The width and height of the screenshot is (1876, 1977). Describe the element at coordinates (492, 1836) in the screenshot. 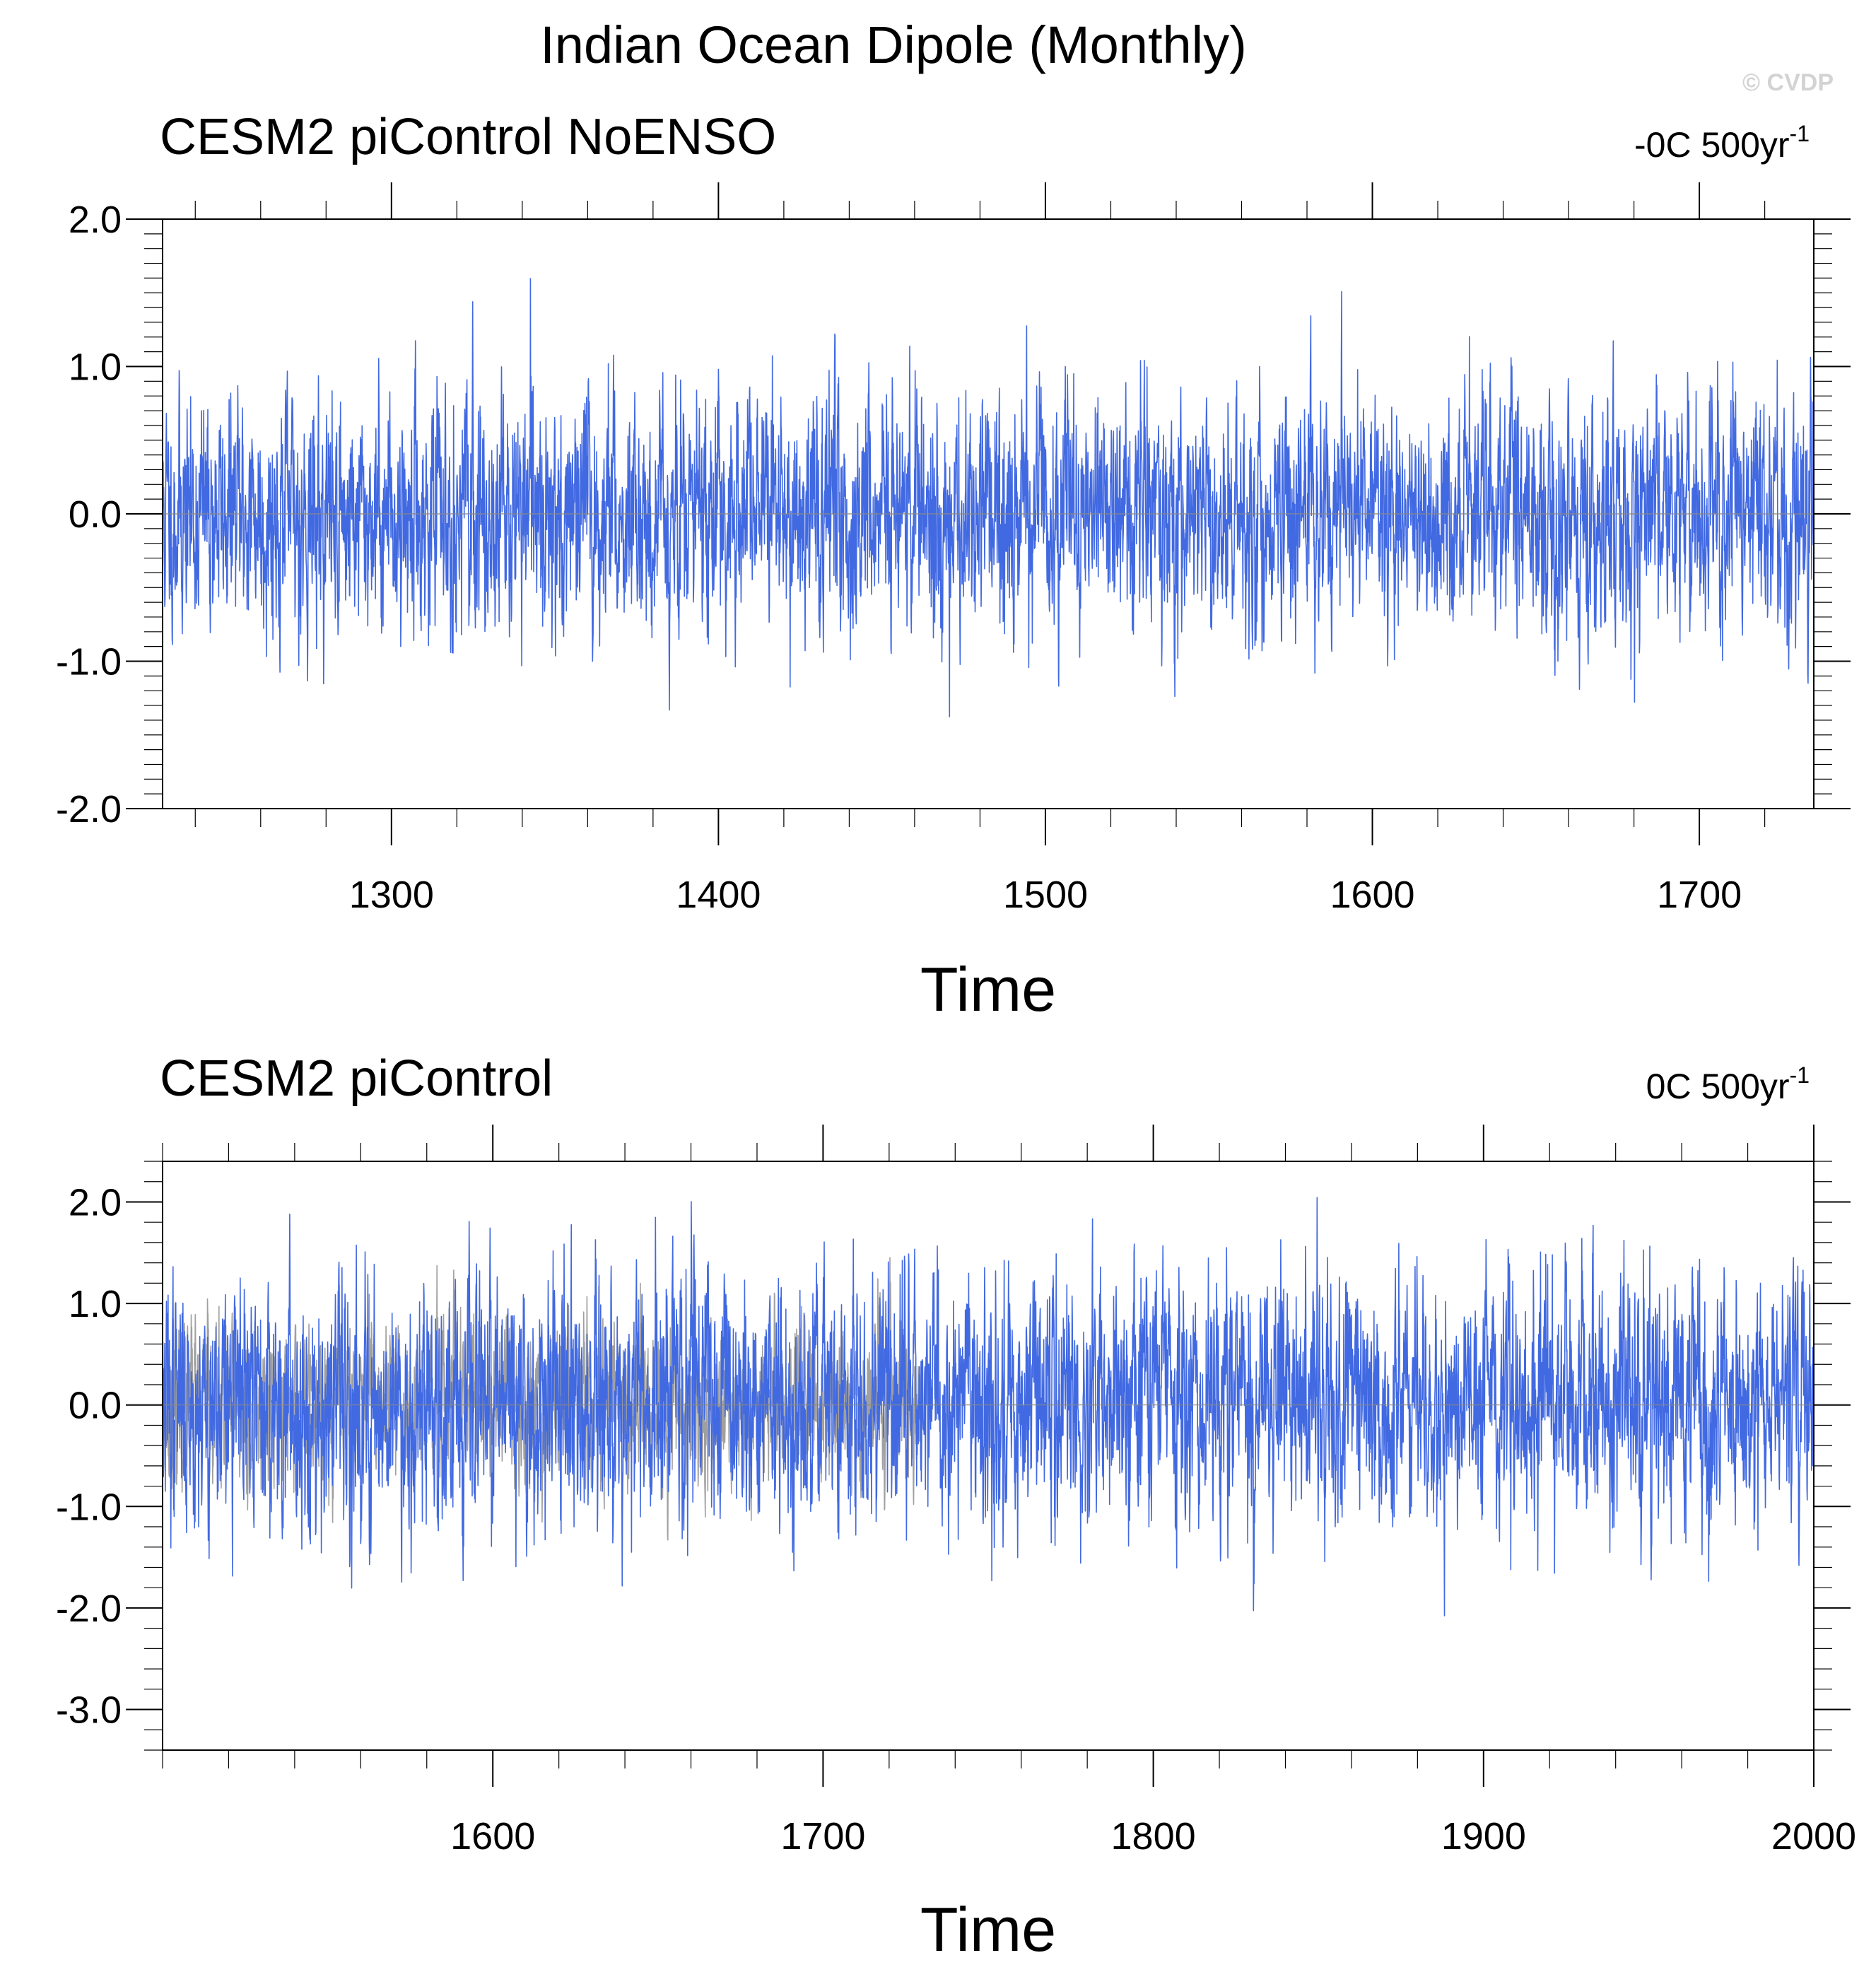

I see `panel-picontrol-x-tick-label: 1600` at that location.